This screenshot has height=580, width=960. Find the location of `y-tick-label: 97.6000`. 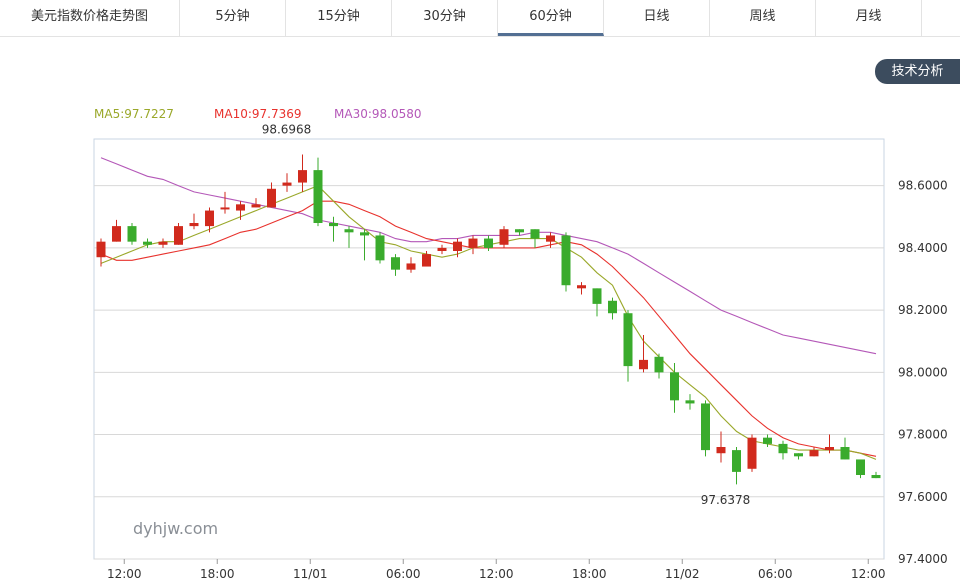

y-tick-label: 97.6000 is located at coordinates (923, 497).